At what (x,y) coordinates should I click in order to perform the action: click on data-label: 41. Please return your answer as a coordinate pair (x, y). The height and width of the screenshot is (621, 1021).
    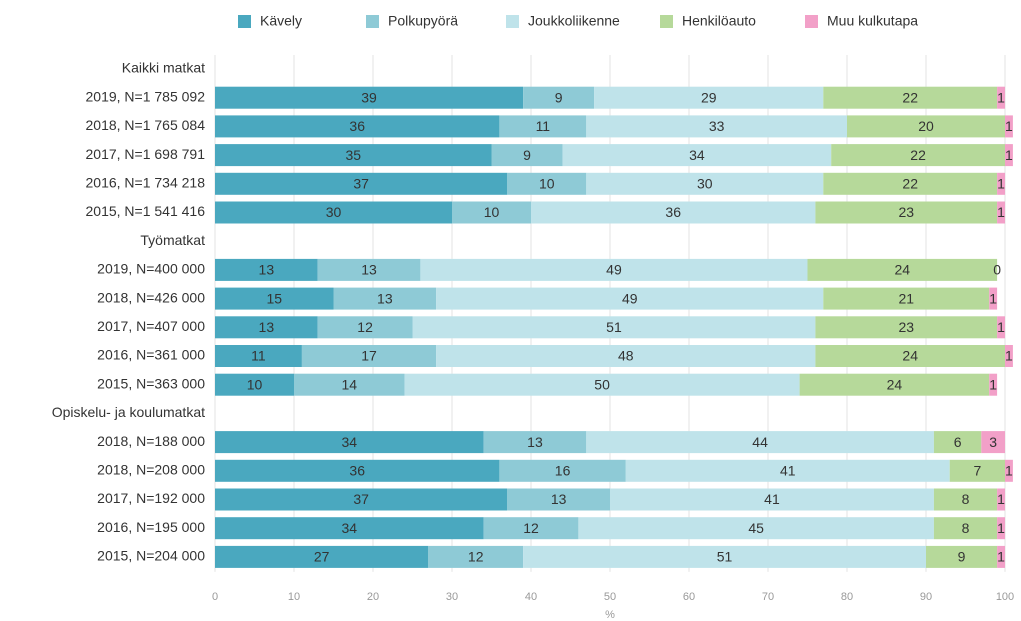
    Looking at the image, I should click on (788, 471).